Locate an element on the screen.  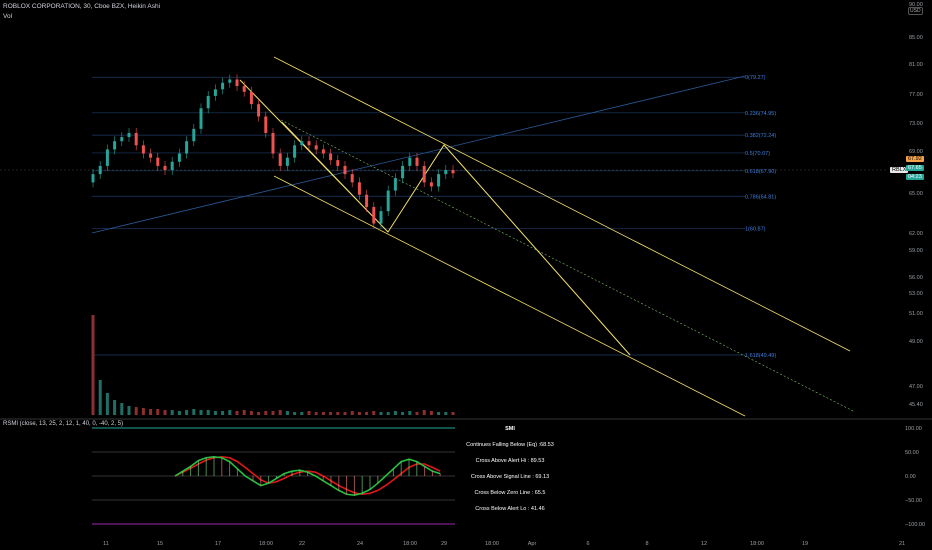
price-tick: 56.00 is located at coordinates (916, 278).